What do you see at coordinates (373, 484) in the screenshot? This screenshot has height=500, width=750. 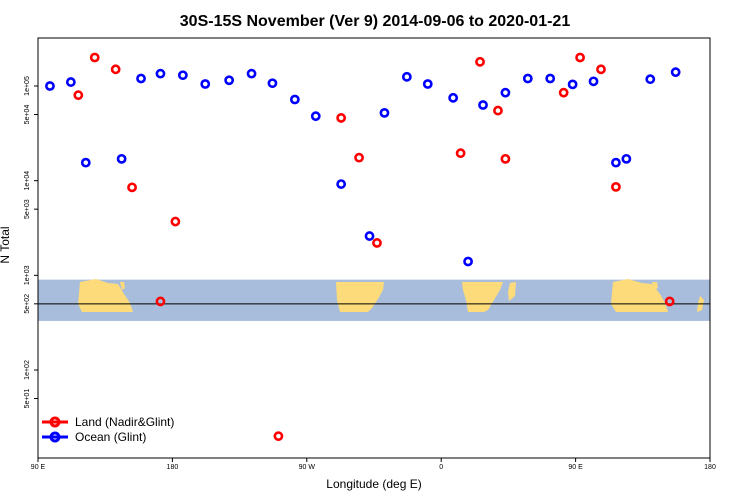 I see `x-axis-label: Longitude (deg E)` at bounding box center [373, 484].